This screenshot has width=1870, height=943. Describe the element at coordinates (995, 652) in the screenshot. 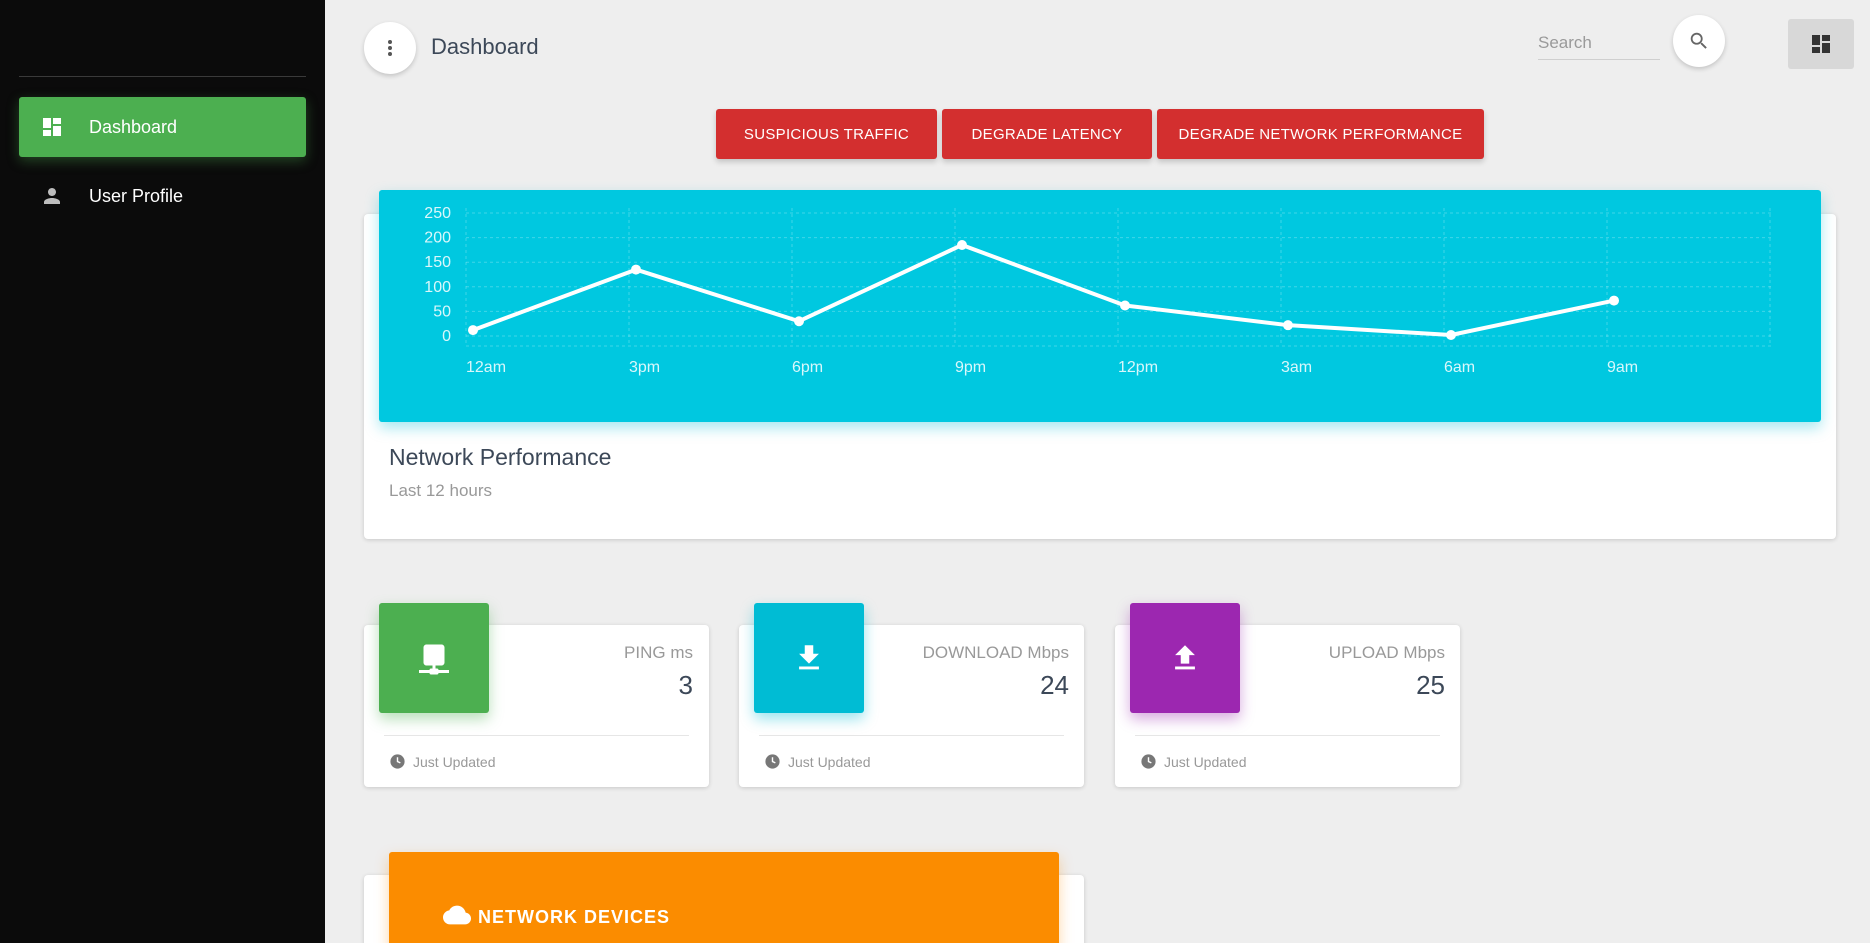

I see `stat-label: DOWNLOAD Mbps` at that location.